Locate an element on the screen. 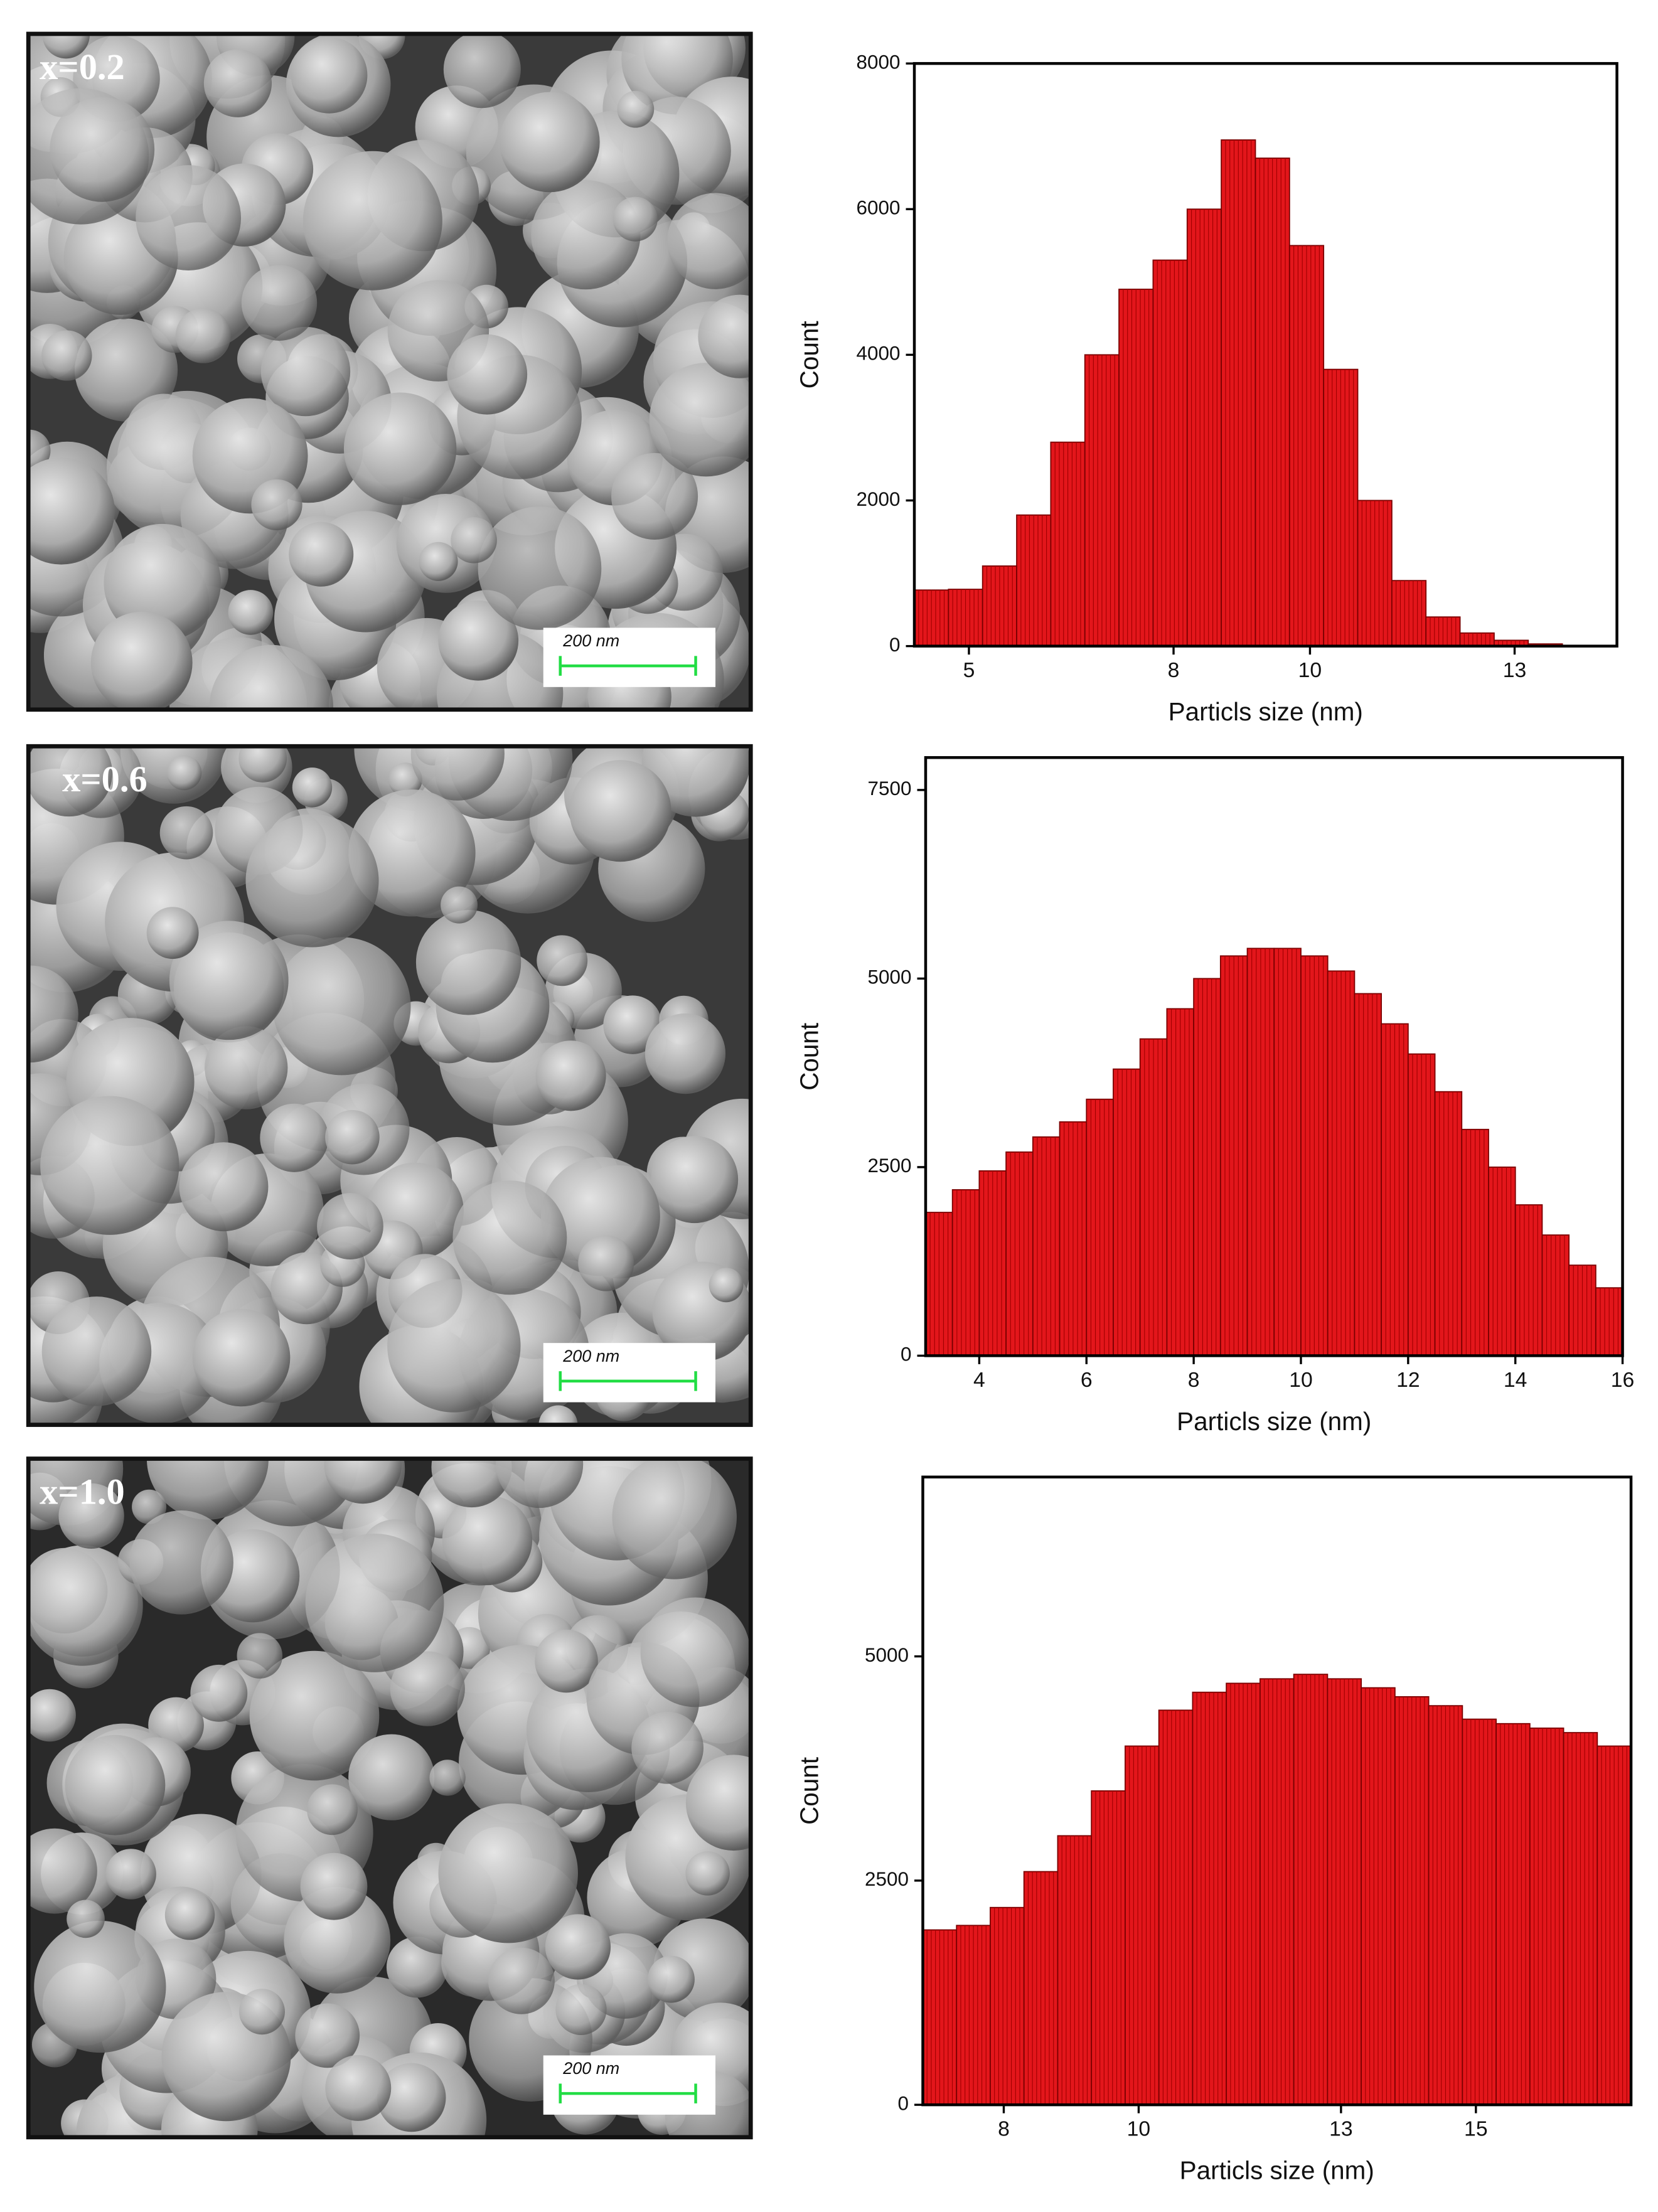 This screenshot has height=2212, width=1658. x-tick-label: 6 is located at coordinates (1087, 1380).